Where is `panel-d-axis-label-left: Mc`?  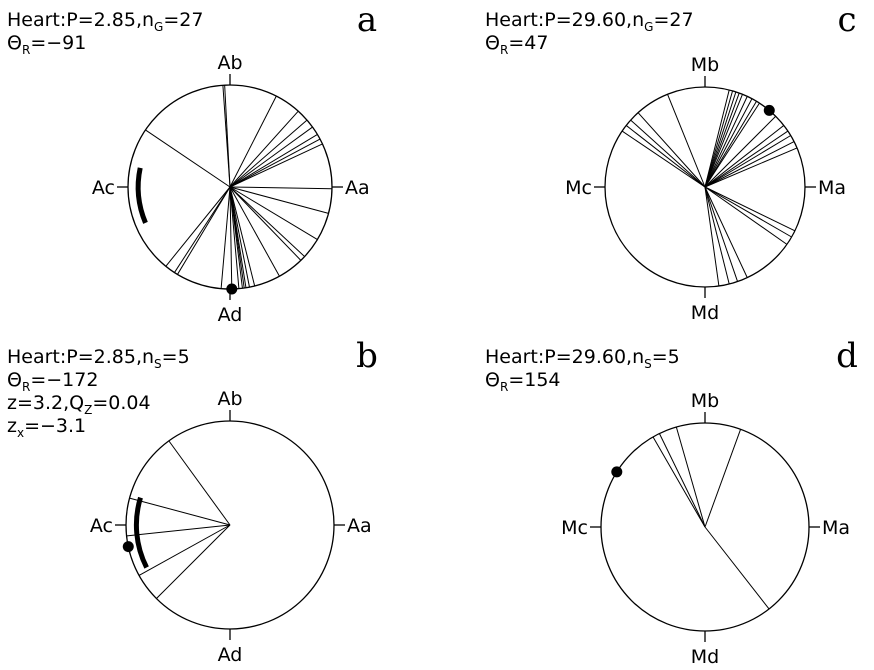
panel-d-axis-label-left: Mc is located at coordinates (574, 528).